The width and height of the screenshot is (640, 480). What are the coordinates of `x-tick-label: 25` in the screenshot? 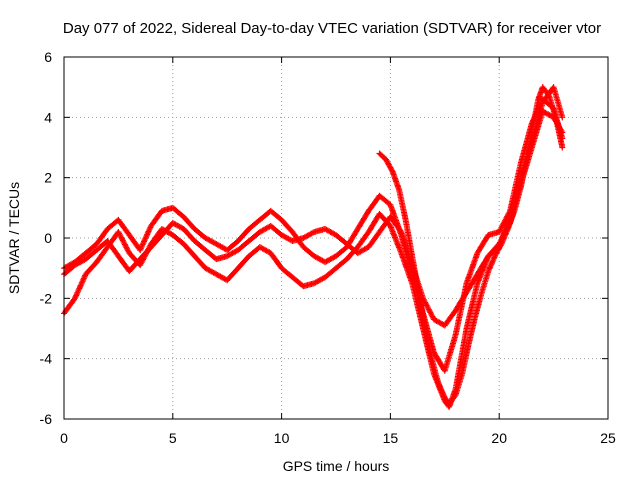 It's located at (608, 438).